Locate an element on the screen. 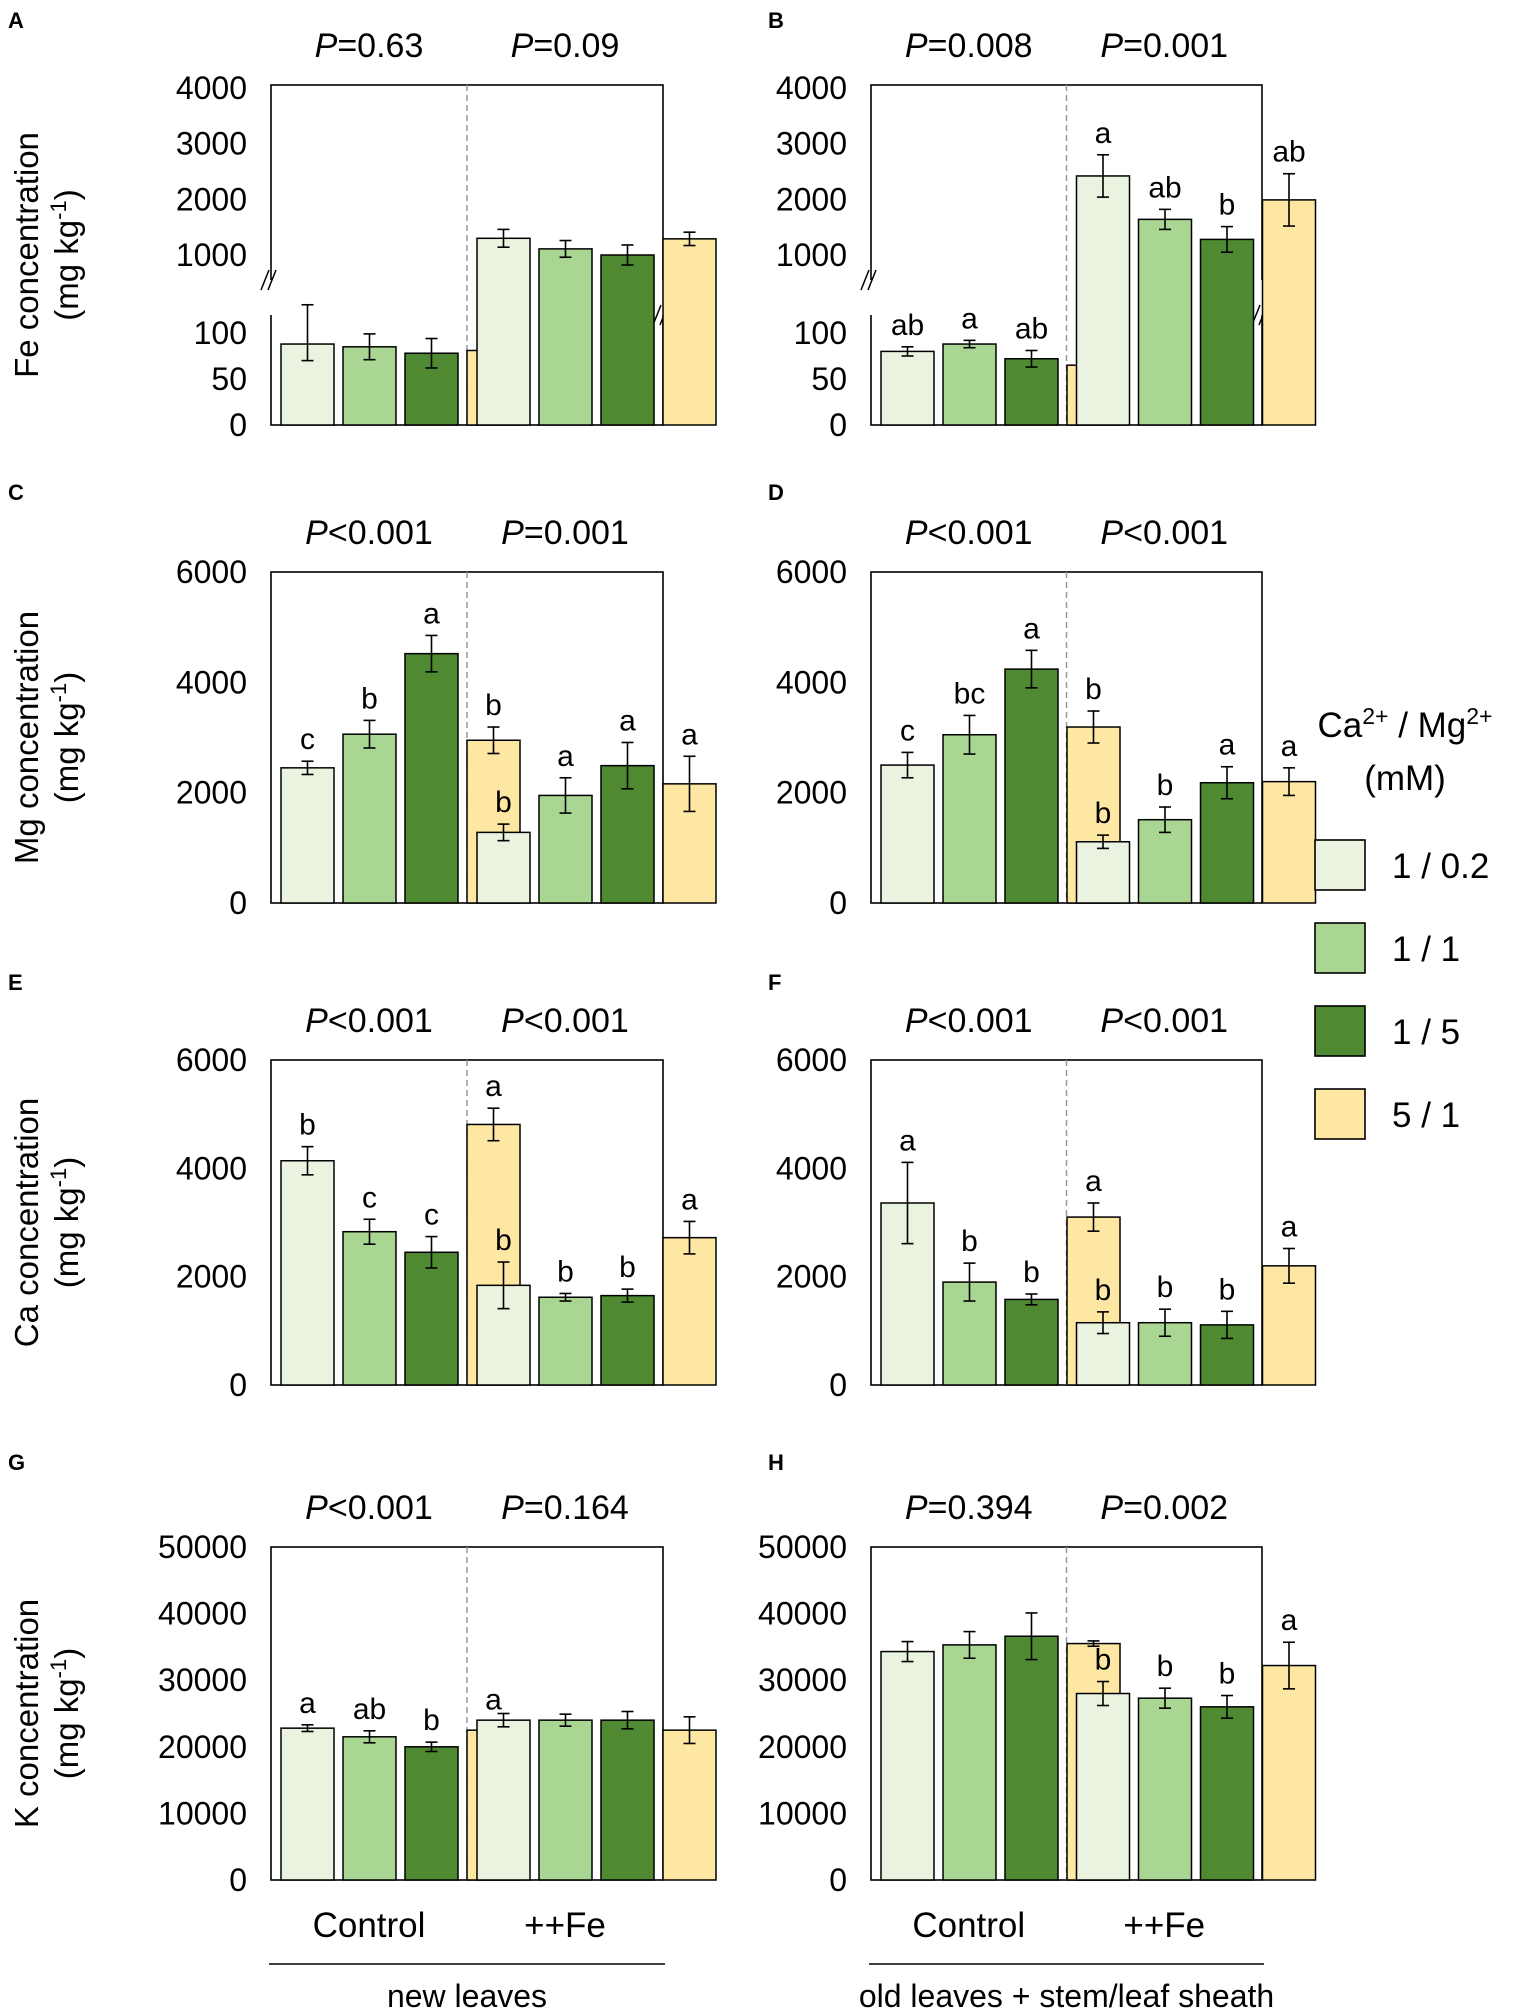  legend-swatch is located at coordinates (1340, 948).